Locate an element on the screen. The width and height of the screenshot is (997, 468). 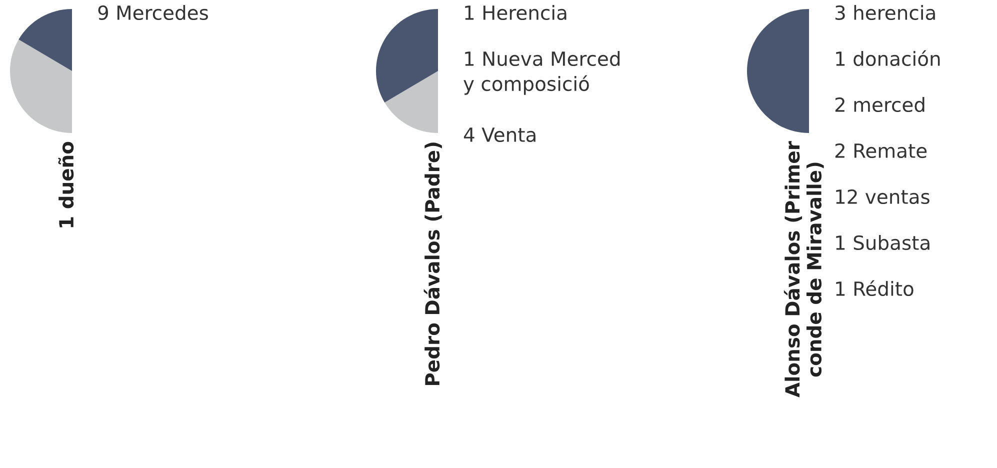
text: 2 merced is located at coordinates (879, 104).